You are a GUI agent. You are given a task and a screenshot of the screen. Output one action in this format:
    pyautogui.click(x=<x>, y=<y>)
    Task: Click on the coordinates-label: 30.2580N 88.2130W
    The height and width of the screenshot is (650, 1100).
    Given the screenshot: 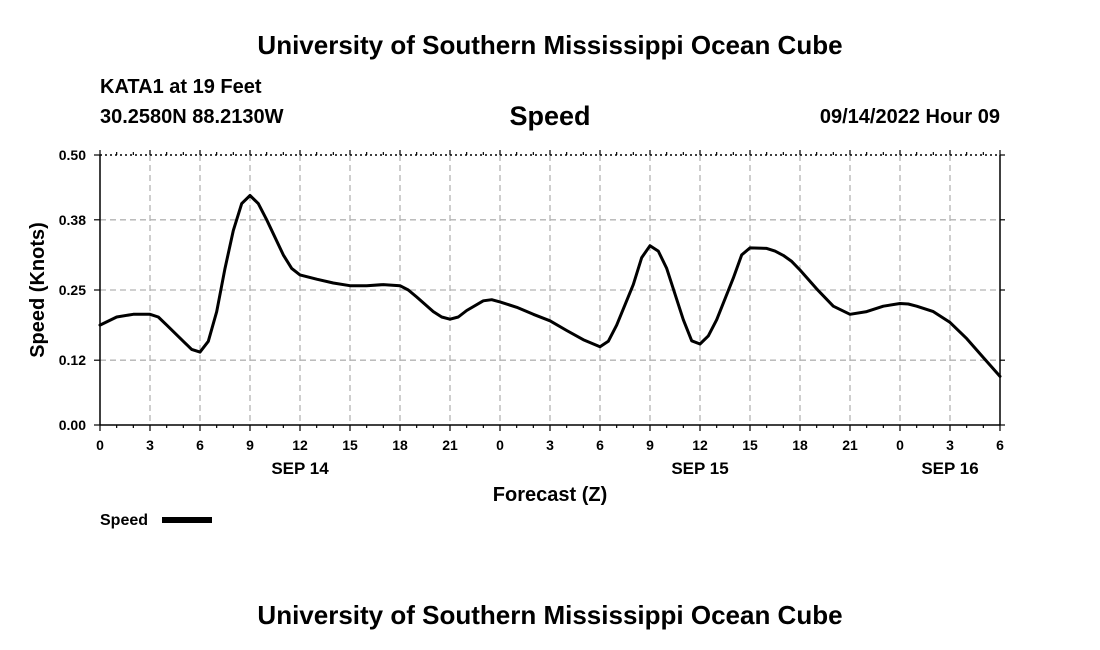 What is the action you would take?
    pyautogui.click(x=192, y=117)
    